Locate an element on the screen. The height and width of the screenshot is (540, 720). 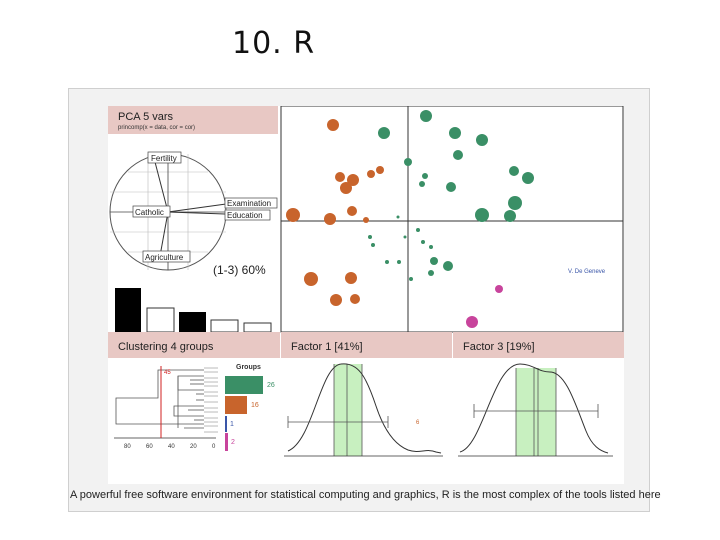
factor1-label: Factor 1 [41%] is located at coordinates (327, 347).